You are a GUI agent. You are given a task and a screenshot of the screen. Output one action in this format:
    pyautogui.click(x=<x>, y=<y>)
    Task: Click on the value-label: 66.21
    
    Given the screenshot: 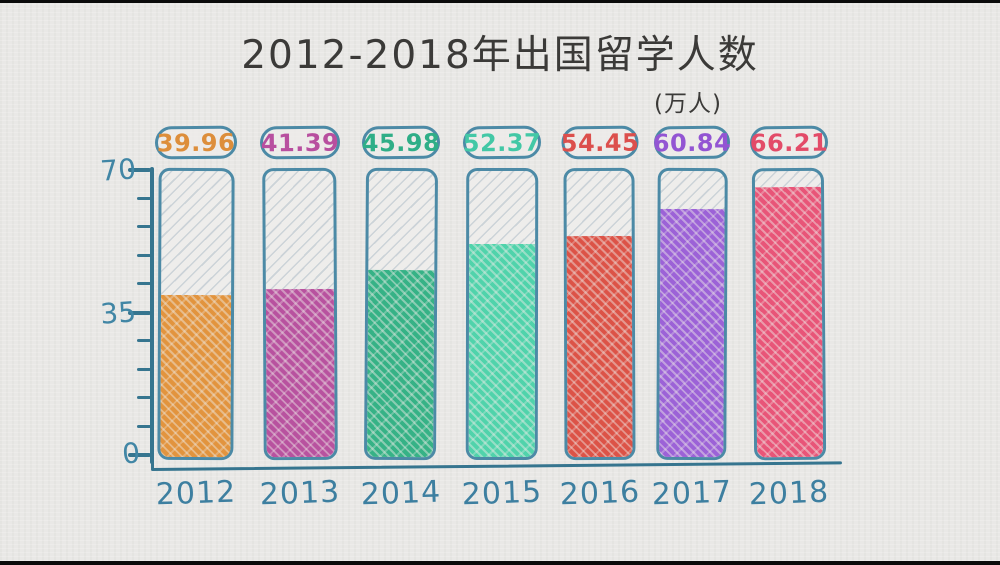 What is the action you would take?
    pyautogui.click(x=789, y=142)
    